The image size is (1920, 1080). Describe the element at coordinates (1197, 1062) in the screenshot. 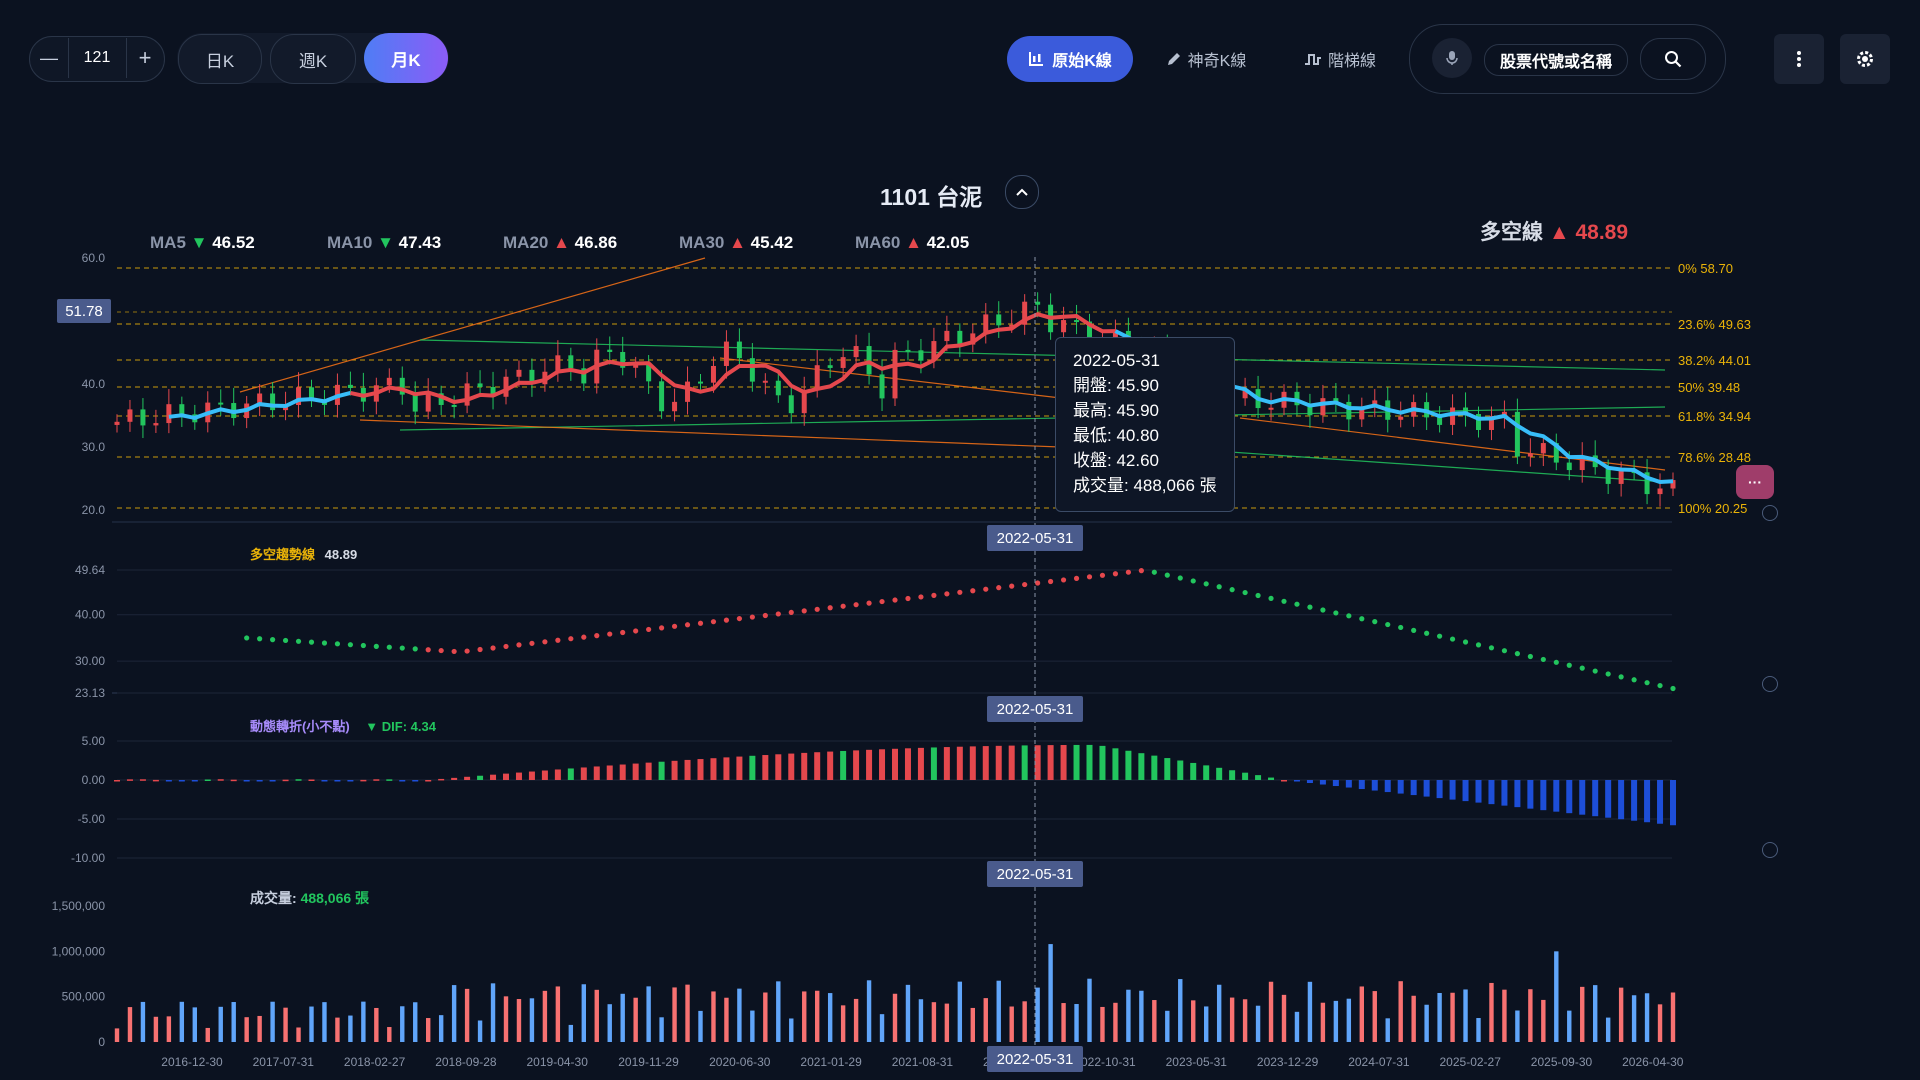

I see `x-axis-date-label: 2023-05-31` at that location.